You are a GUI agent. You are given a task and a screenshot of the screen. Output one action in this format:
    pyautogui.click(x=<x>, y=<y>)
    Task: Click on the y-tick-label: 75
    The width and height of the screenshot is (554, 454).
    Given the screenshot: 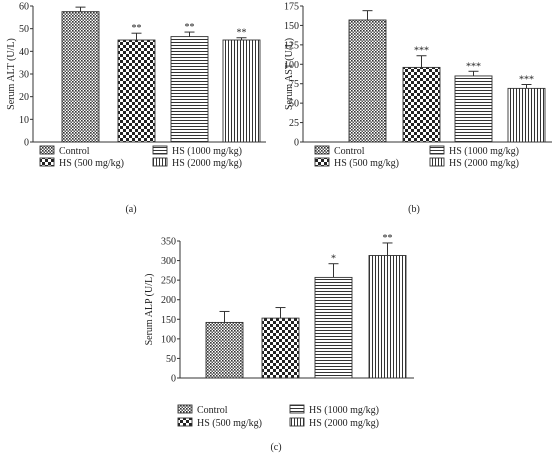 What is the action you would take?
    pyautogui.click(x=294, y=84)
    